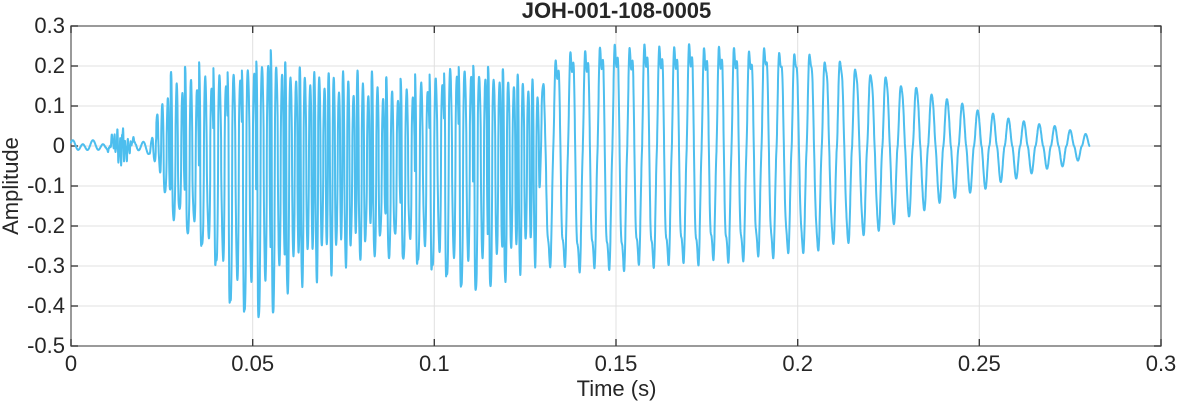  Describe the element at coordinates (252, 363) in the screenshot. I see `svg-text: 0.05` at that location.